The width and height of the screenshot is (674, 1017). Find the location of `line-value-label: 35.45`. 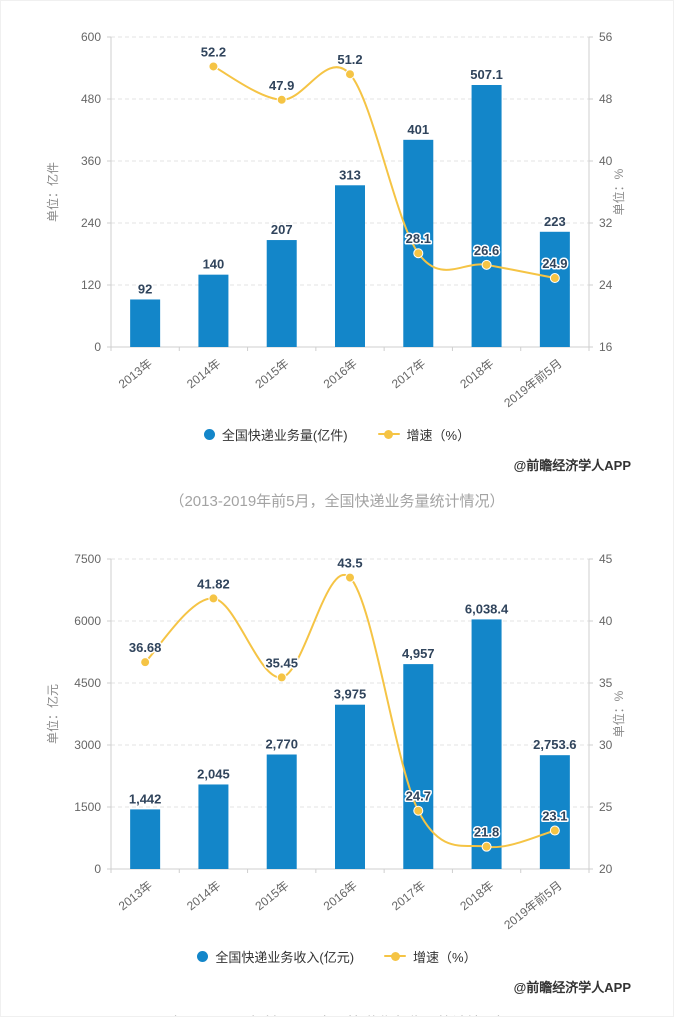

line-value-label: 35.45 is located at coordinates (281, 662).